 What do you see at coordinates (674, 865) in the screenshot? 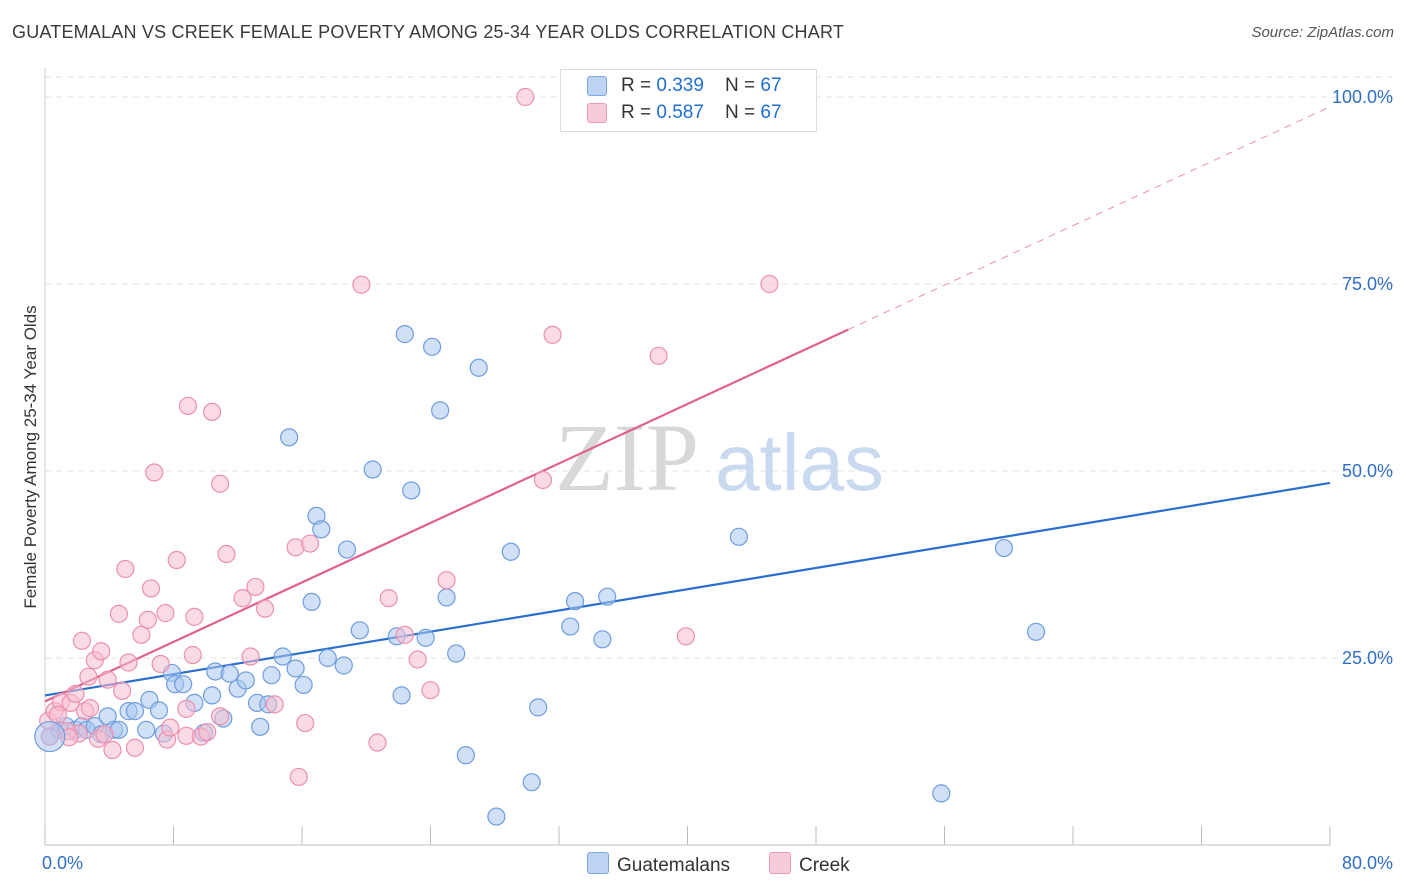
I see `bottom-legend-label: Guatemalans` at bounding box center [674, 865].